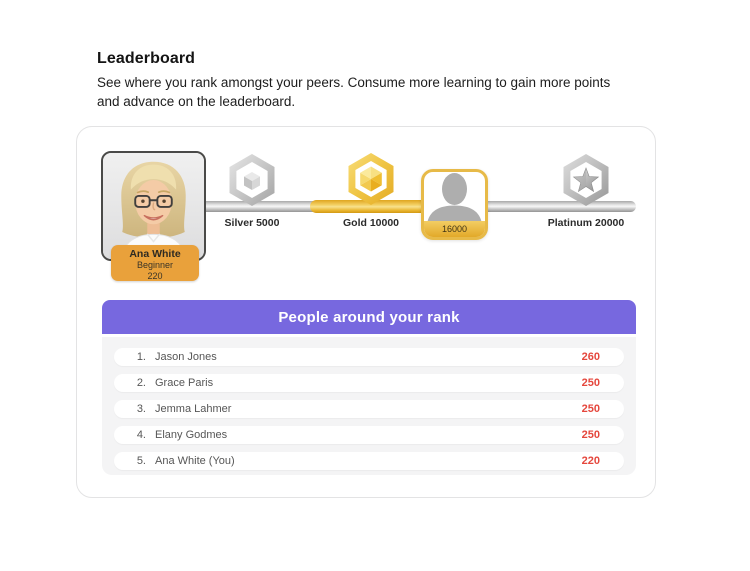  Describe the element at coordinates (184, 383) in the screenshot. I see `rank-name: Grace Paris` at that location.